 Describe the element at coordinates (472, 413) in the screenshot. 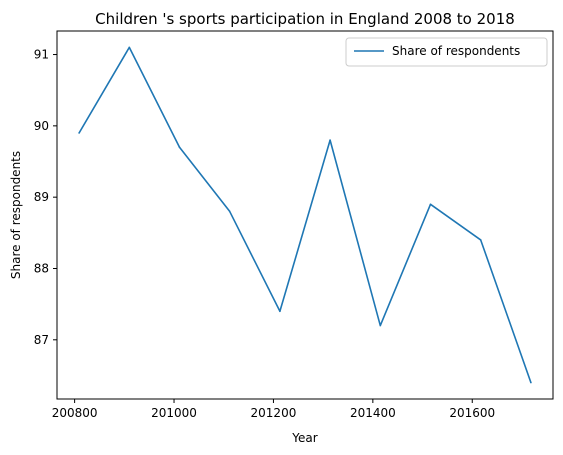

I see `x-tick-label: 201600` at that location.